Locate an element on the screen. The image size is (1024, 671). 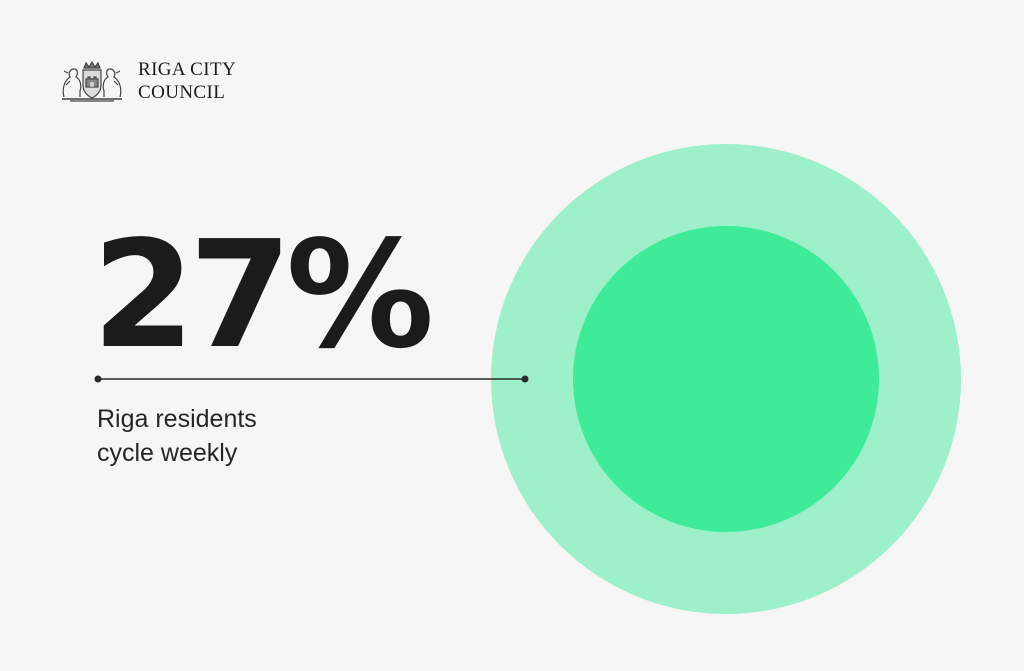
riga-city-council-logo: RIGA CITY COUNCIL is located at coordinates (146, 81).